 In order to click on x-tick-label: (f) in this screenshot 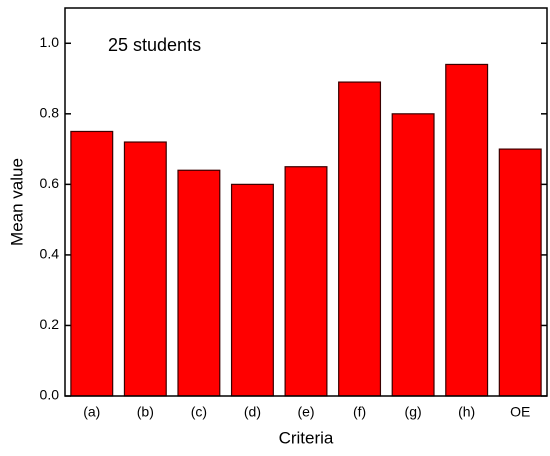, I will do `click(359, 412)`.